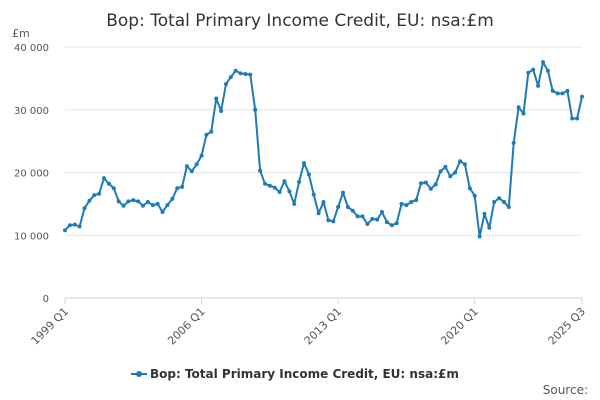 This screenshot has width=600, height=400. I want to click on source-label: Source:, so click(565, 390).